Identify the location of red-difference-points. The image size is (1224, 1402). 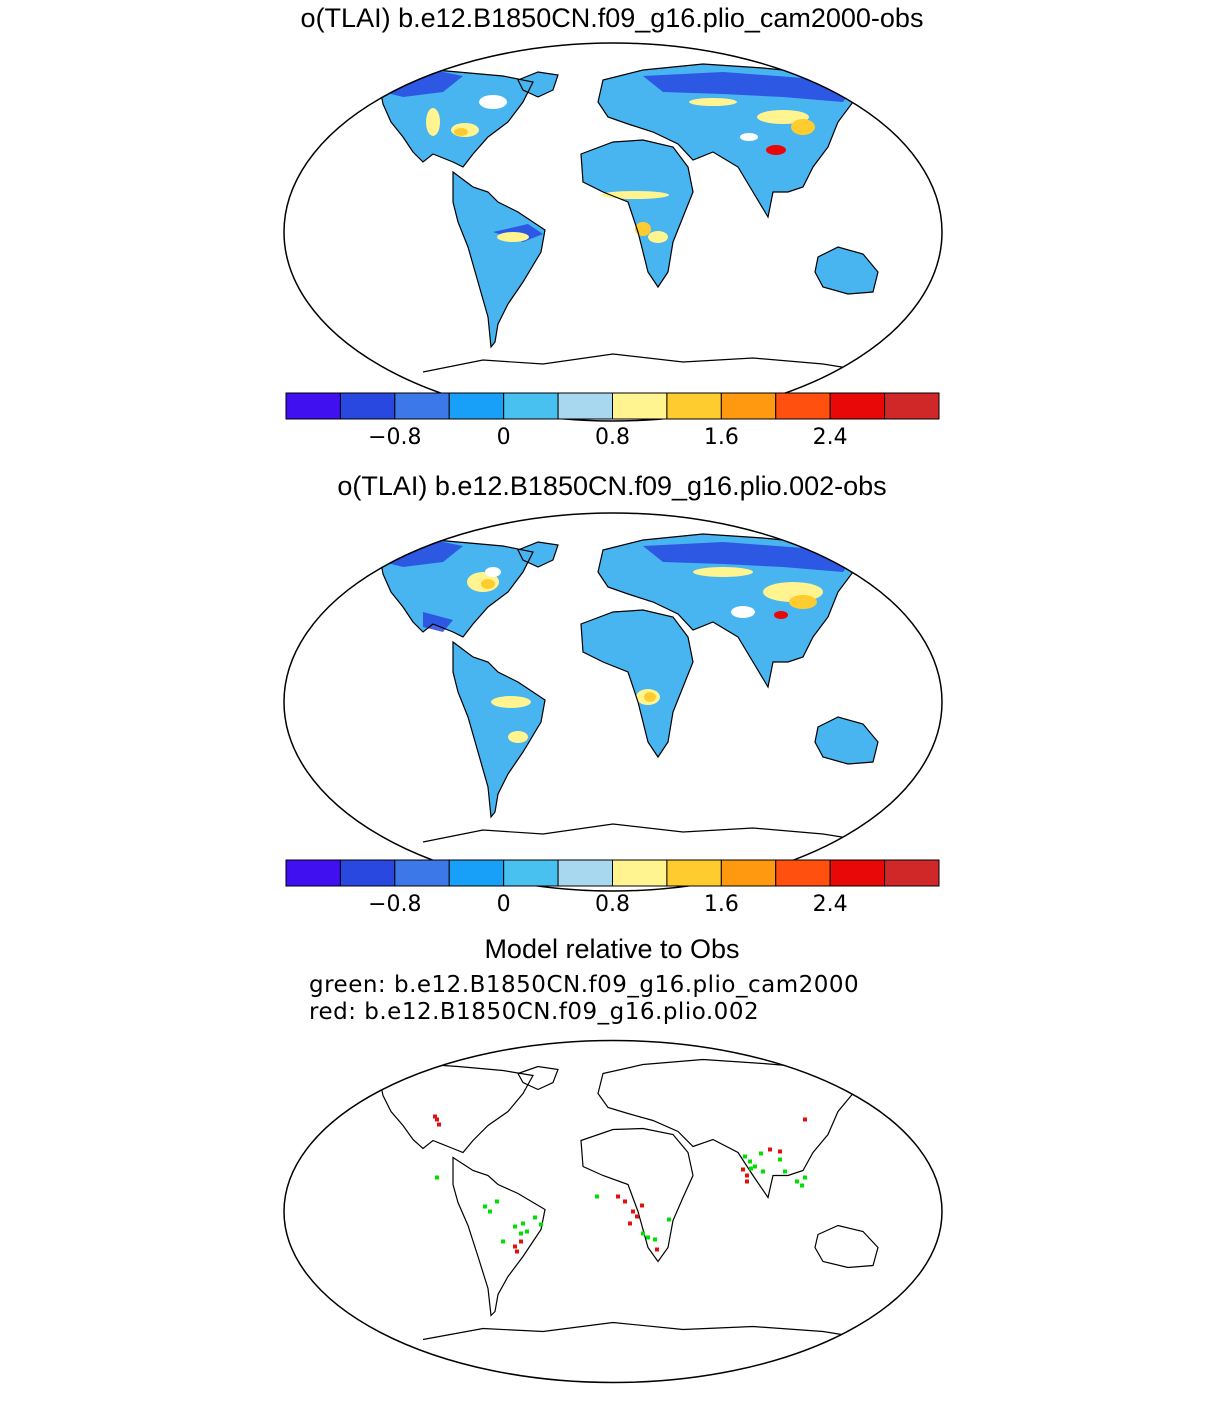
(620, 1184).